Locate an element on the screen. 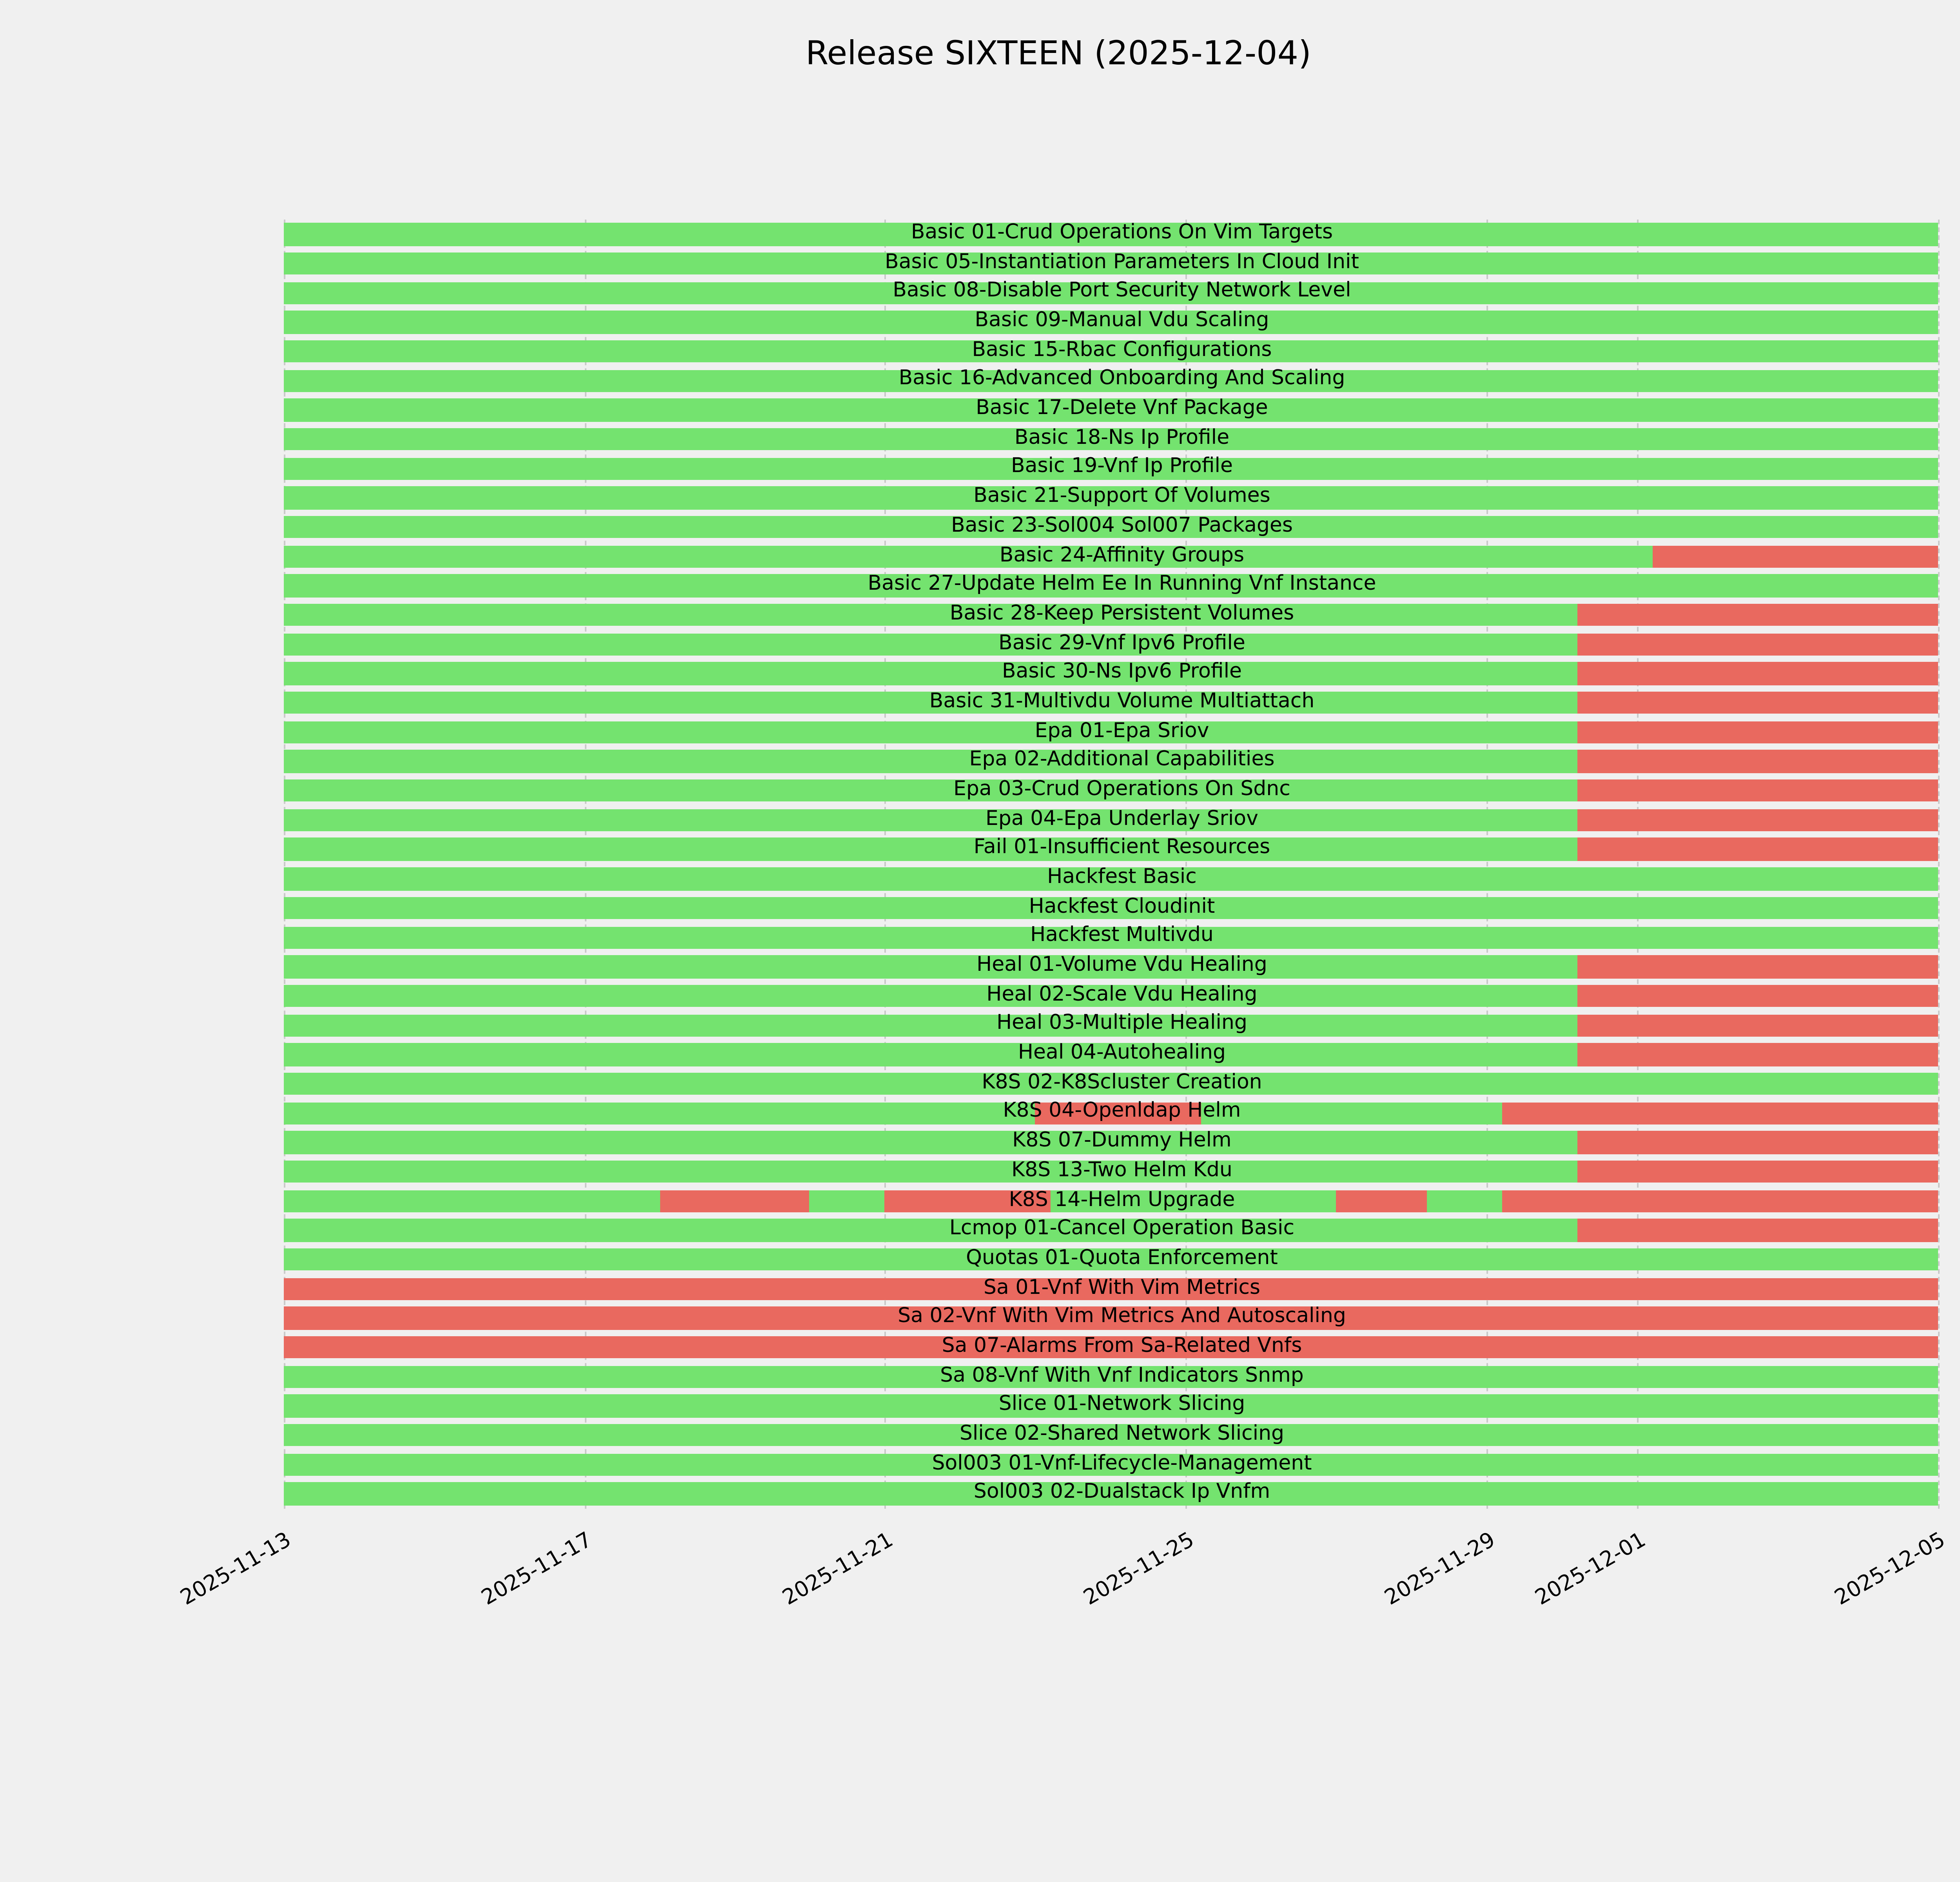 The image size is (1960, 1882). gantt-row: Heal 02-Scale Vdu Healing is located at coordinates (1108, 996).